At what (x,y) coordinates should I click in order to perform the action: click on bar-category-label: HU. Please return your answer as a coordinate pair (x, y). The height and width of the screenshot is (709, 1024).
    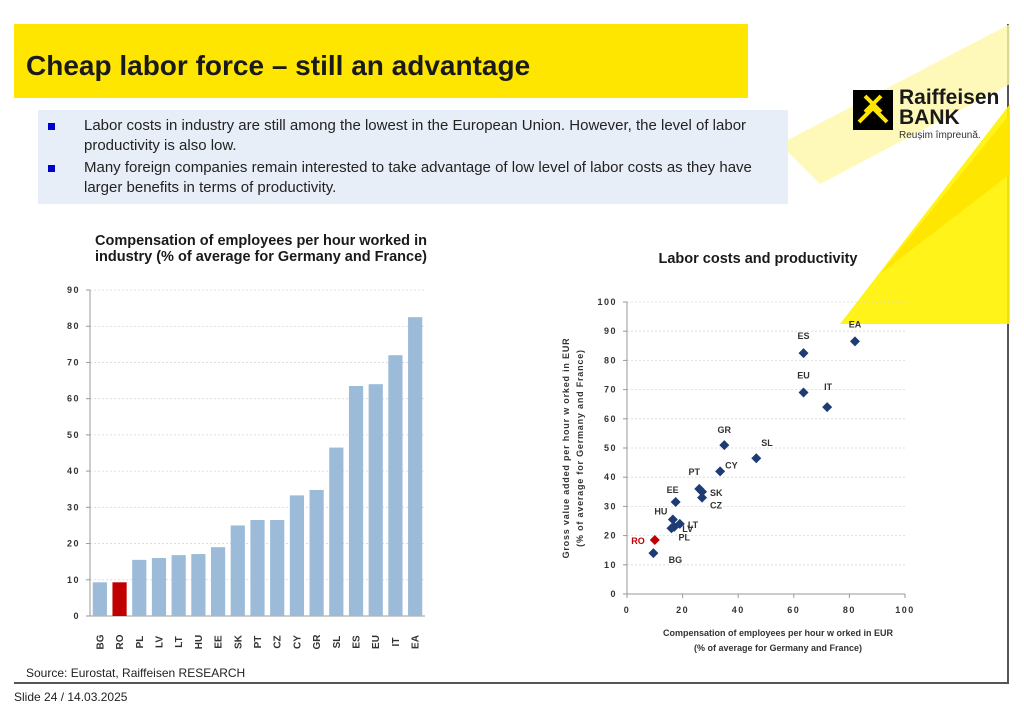
    Looking at the image, I should click on (199, 642).